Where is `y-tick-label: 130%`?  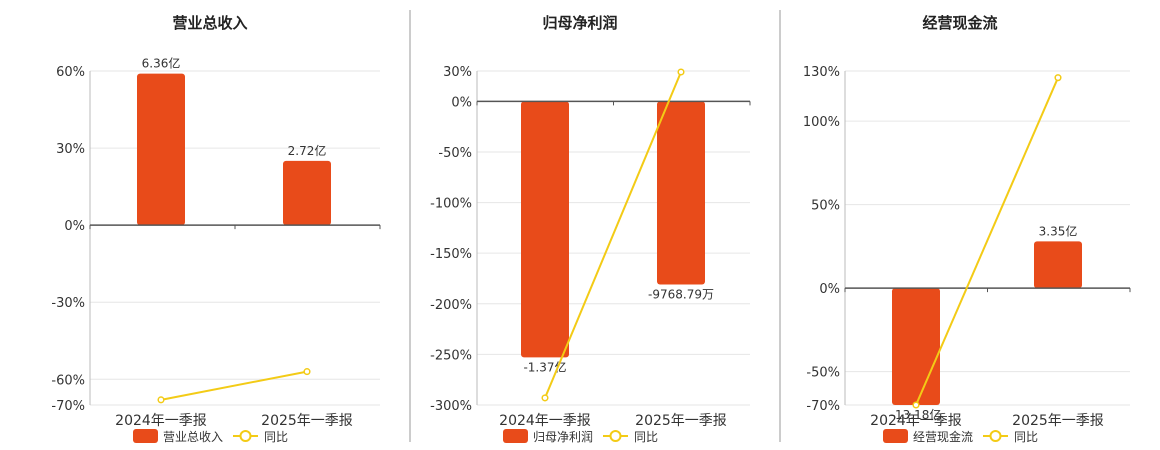 y-tick-label: 130% is located at coordinates (821, 72).